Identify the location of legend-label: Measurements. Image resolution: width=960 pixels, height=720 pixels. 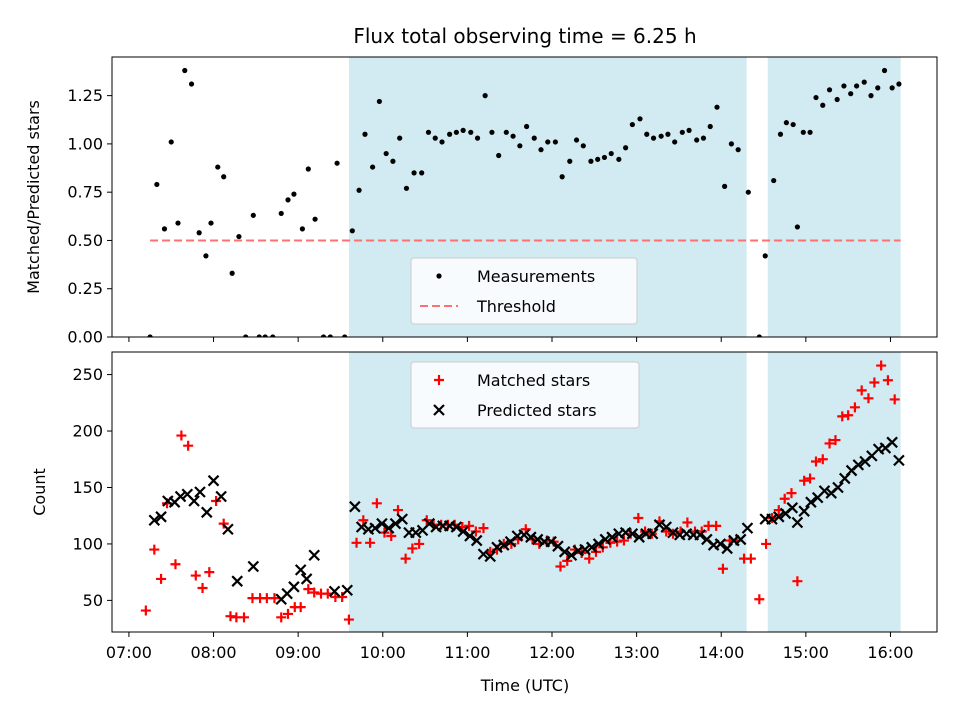
(536, 276).